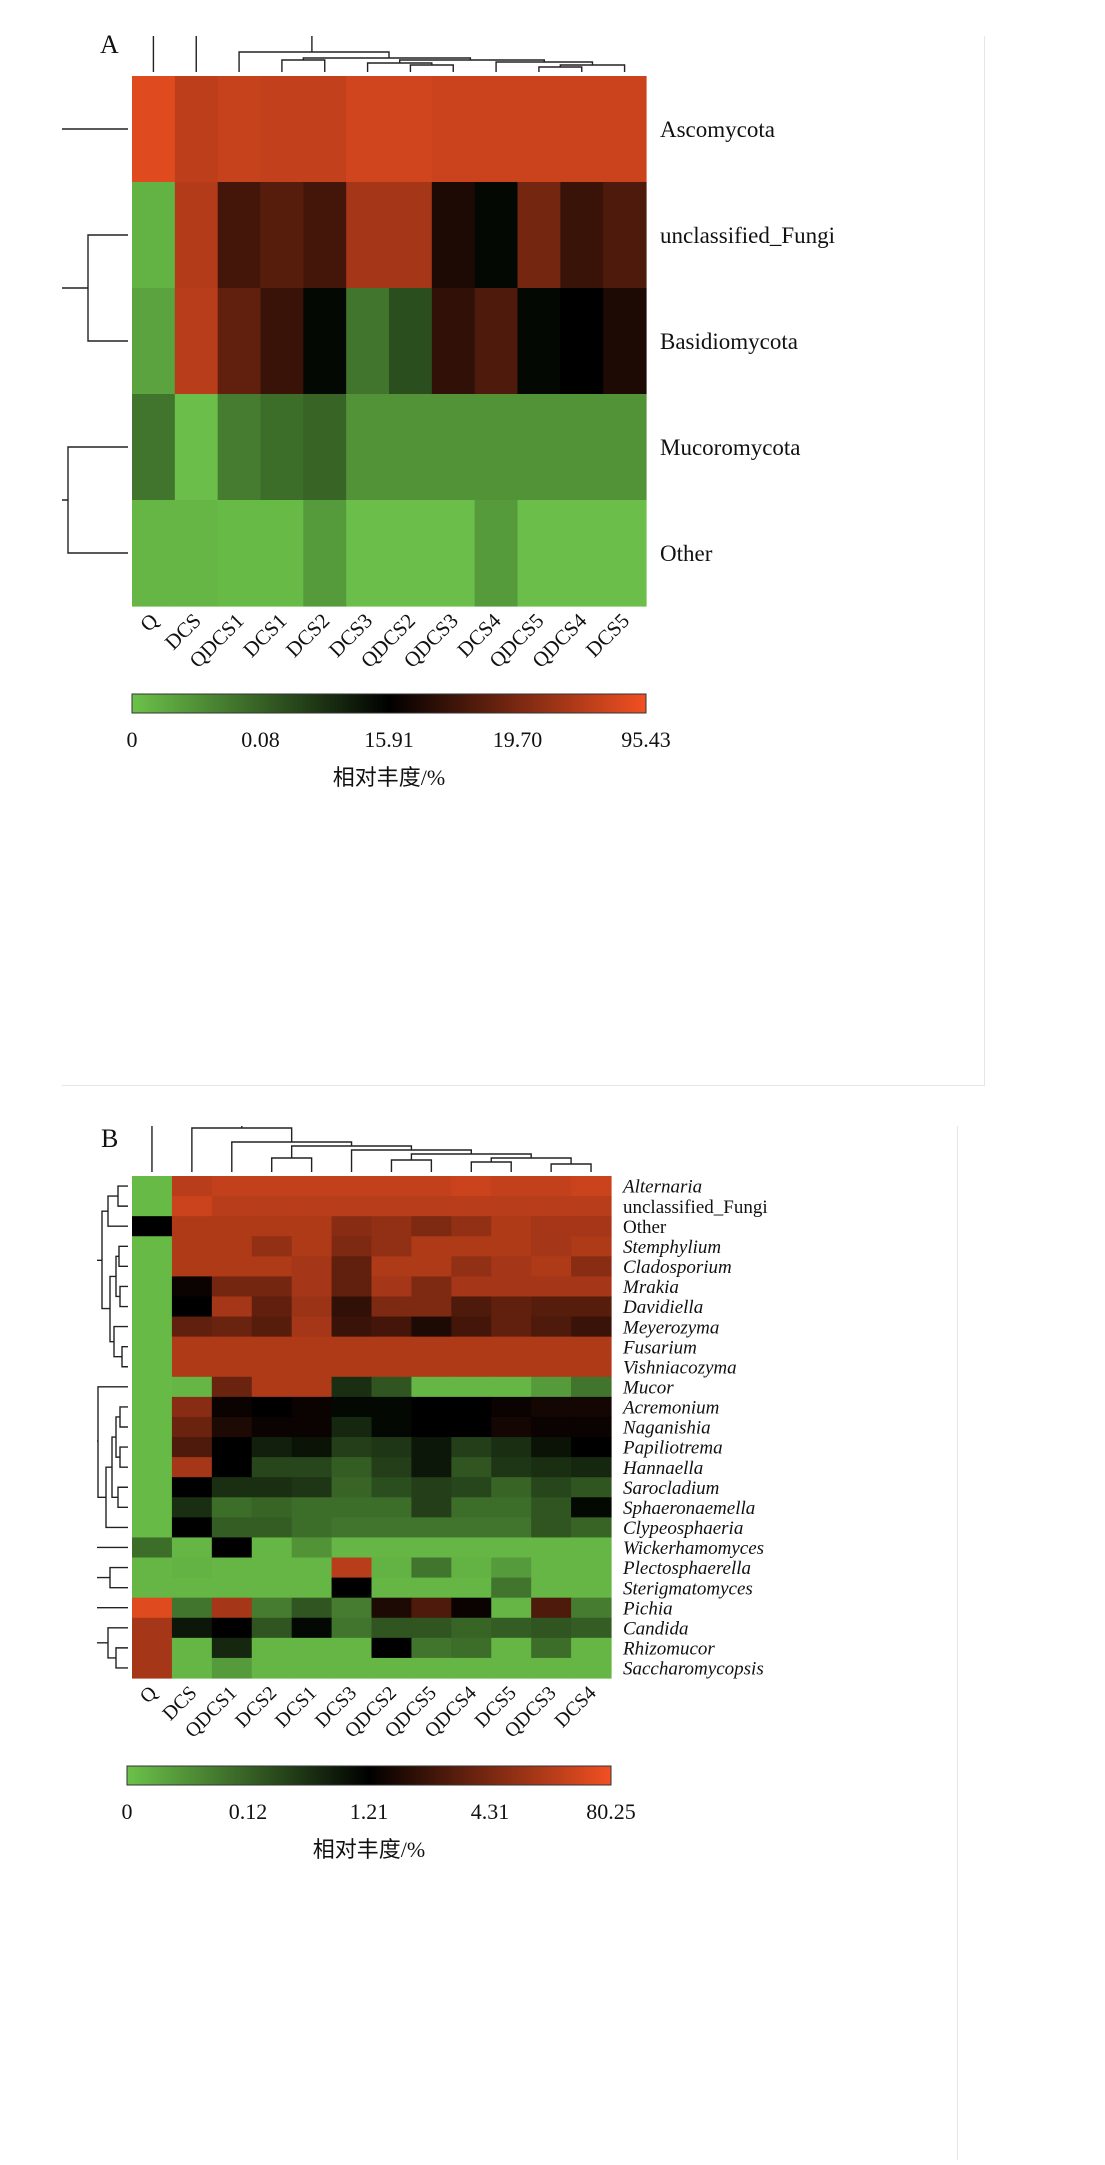 The height and width of the screenshot is (2165, 1105). What do you see at coordinates (149, 1695) in the screenshot?
I see `column-label: Q` at bounding box center [149, 1695].